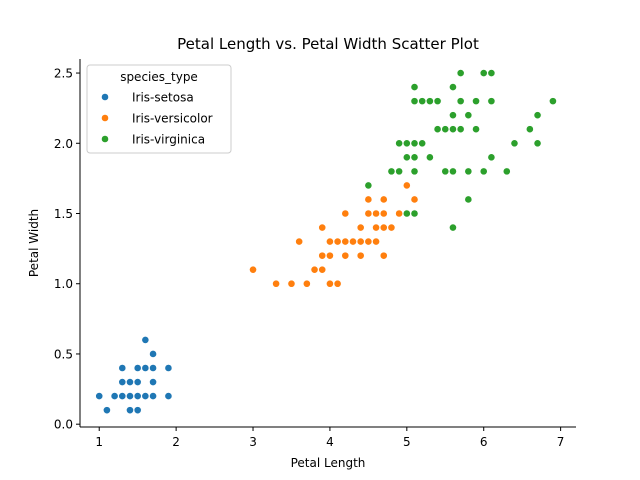 The height and width of the screenshot is (480, 640). What do you see at coordinates (172, 119) in the screenshot?
I see `legend-label-iris-versicolor: Iris-versicolor` at bounding box center [172, 119].